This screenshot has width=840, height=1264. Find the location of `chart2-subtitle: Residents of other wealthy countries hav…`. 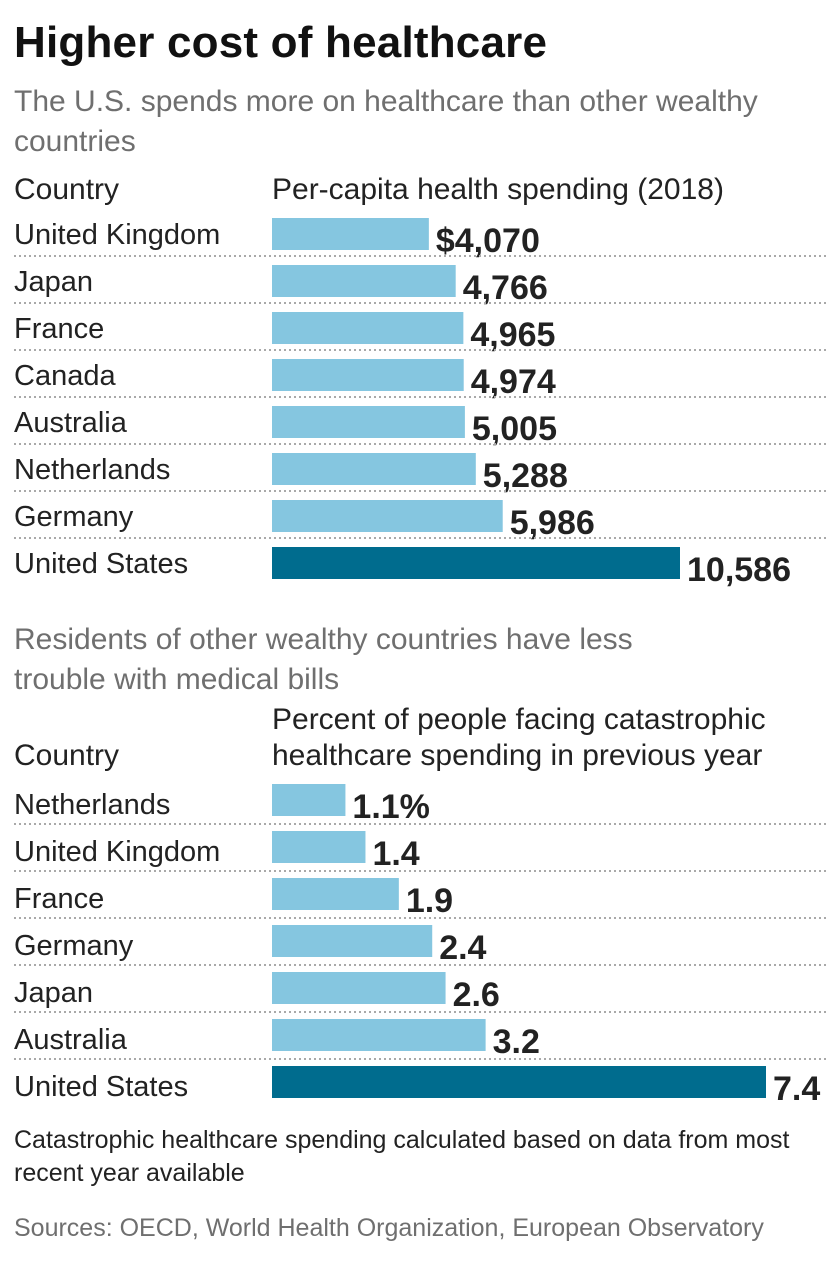

chart2-subtitle: Residents of other wealthy countries hav… is located at coordinates (323, 659).